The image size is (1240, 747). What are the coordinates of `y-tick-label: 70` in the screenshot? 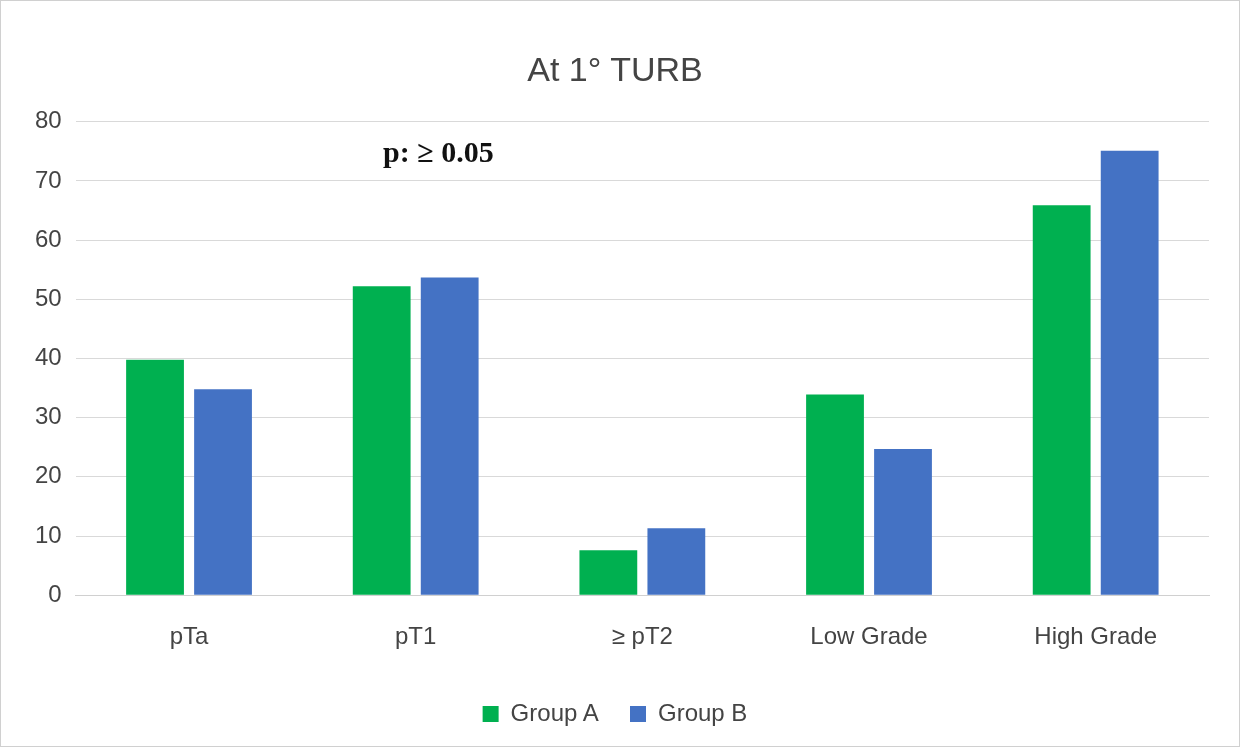 It's located at (48, 179).